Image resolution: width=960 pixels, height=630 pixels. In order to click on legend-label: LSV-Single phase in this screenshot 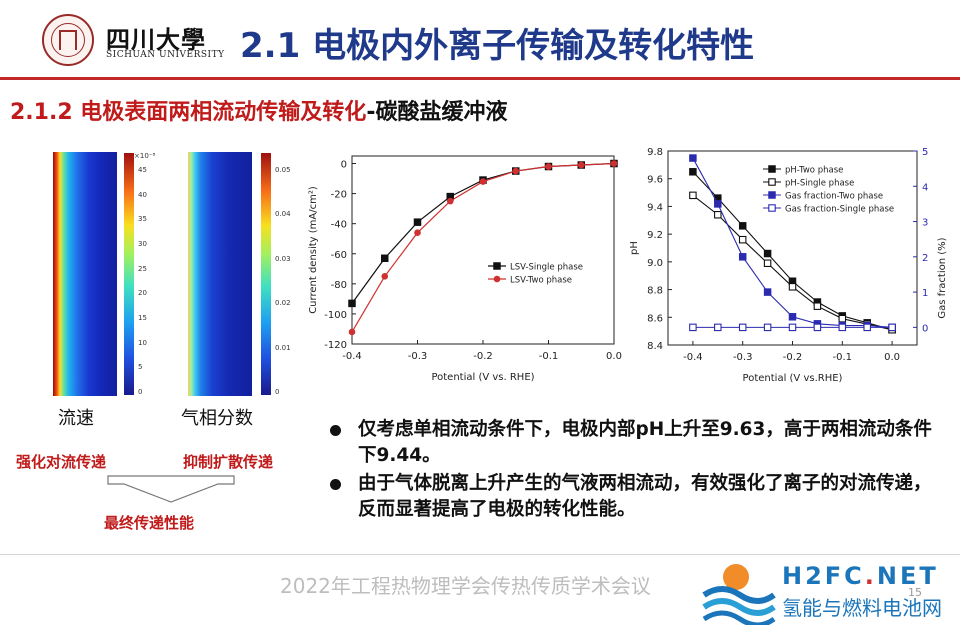, I will do `click(546, 268)`.